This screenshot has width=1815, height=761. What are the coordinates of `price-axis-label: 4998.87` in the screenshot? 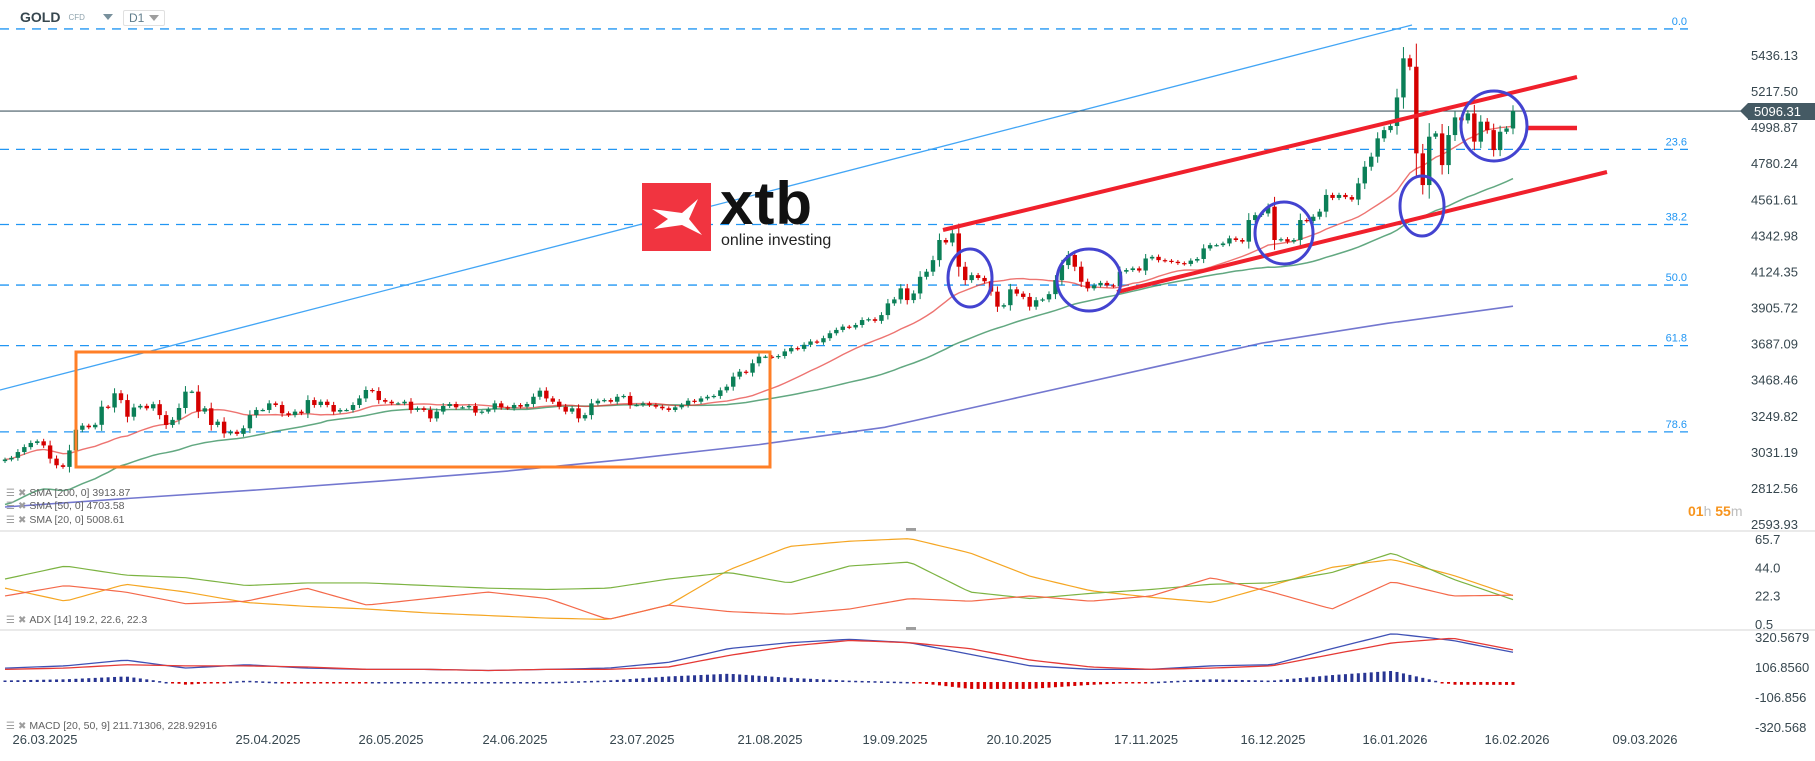 It's located at (1774, 127).